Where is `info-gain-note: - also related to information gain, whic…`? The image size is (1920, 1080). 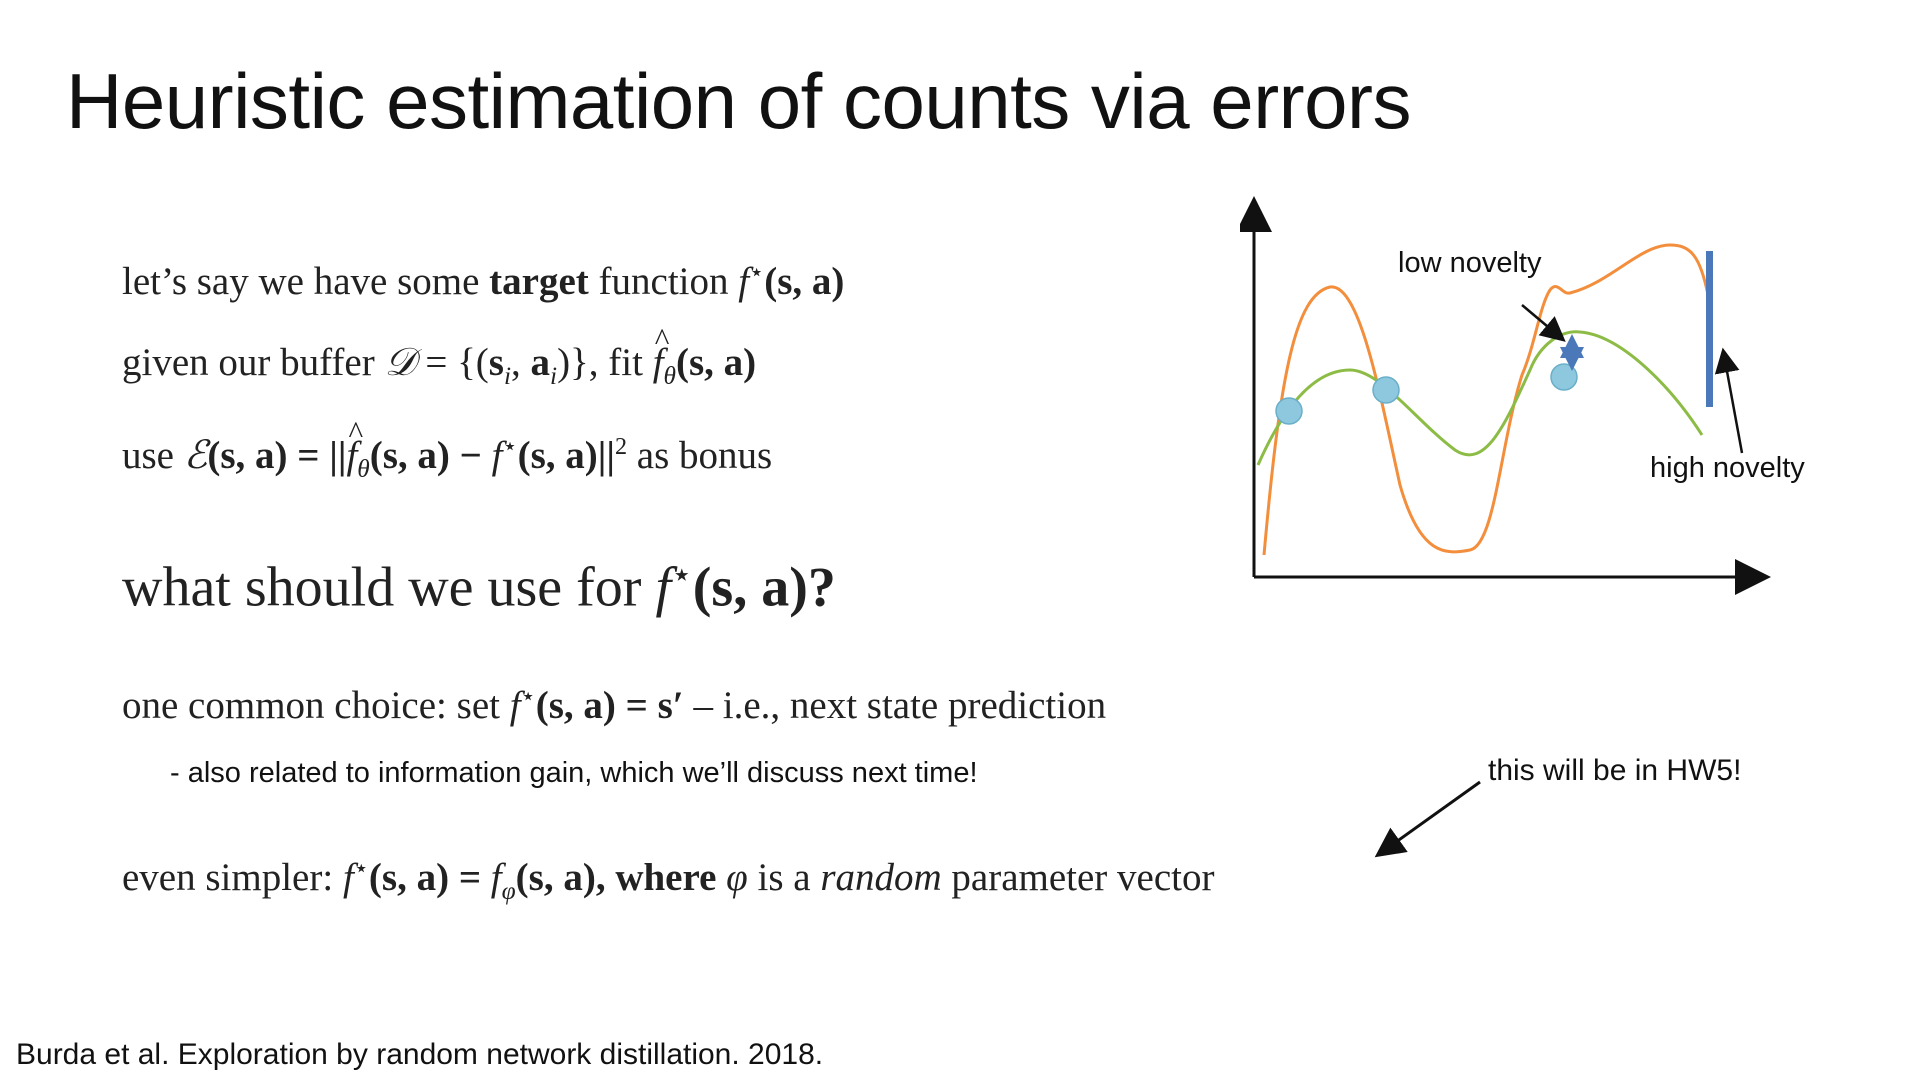 info-gain-note: - also related to information gain, whic… is located at coordinates (574, 773).